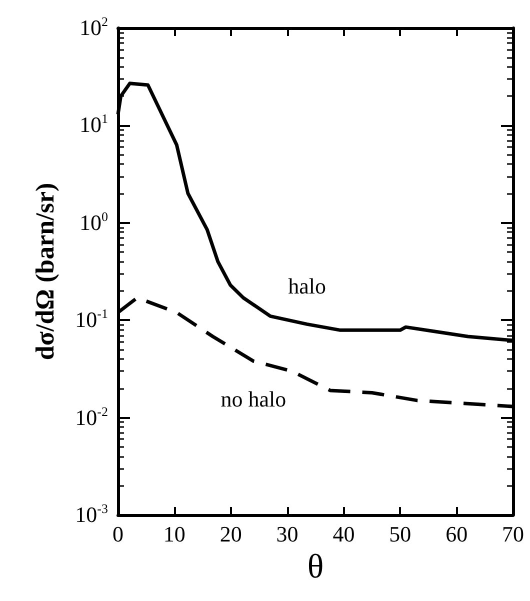 This screenshot has width=530, height=601. What do you see at coordinates (174, 534) in the screenshot?
I see `x-tick-label: 10` at bounding box center [174, 534].